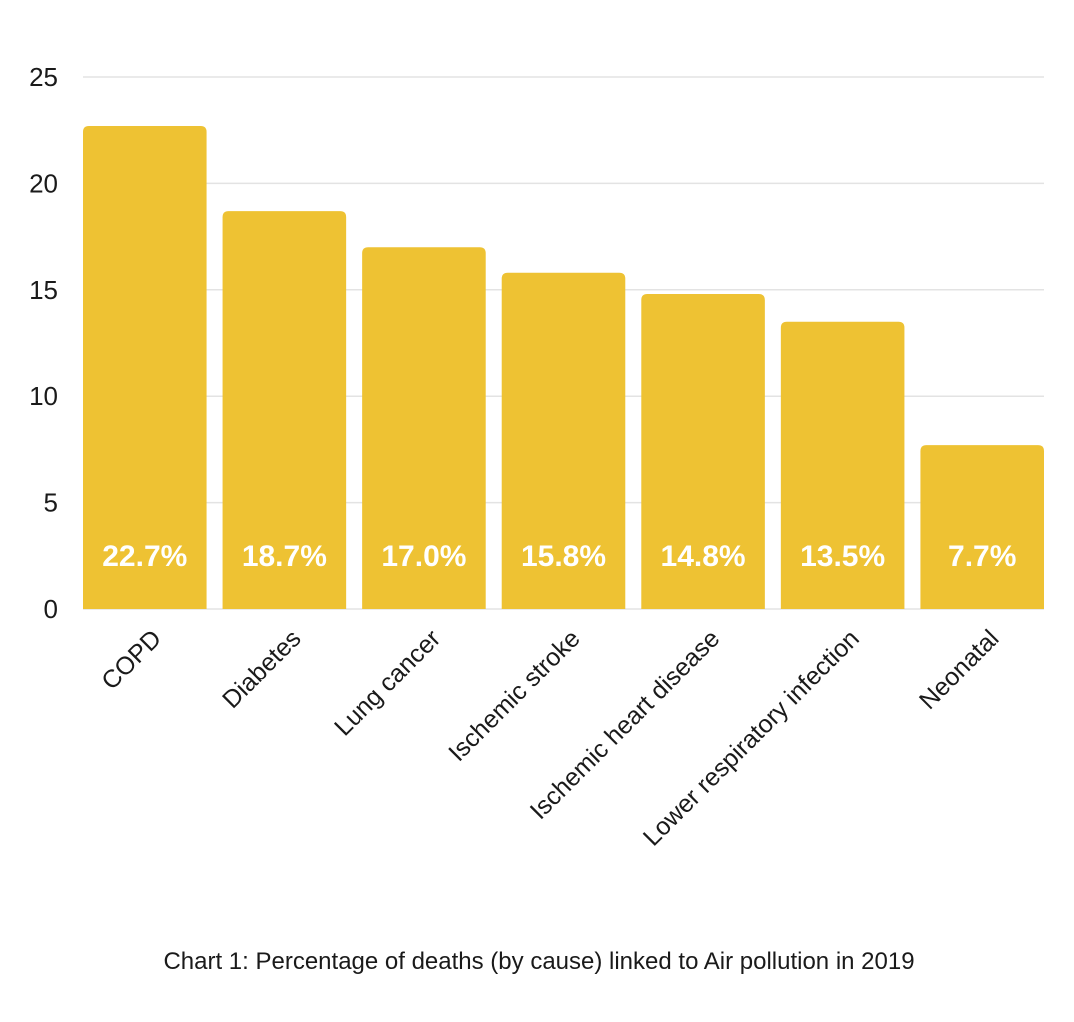  I want to click on y-axis-tick-labels: 0 5 10 15 20 25, so click(43, 343).